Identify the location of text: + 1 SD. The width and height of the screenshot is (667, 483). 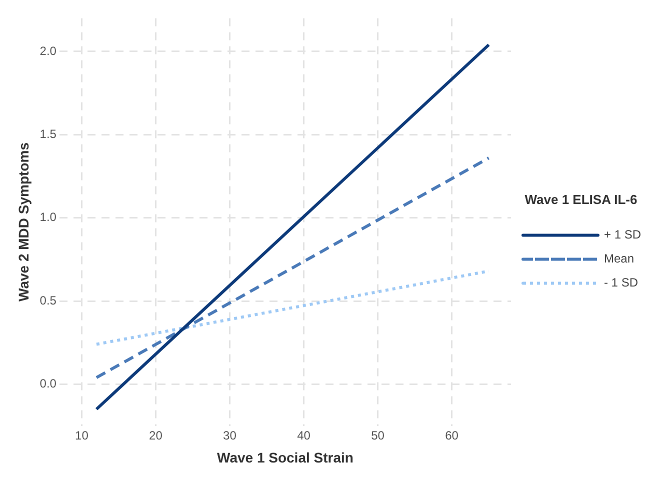
(623, 235).